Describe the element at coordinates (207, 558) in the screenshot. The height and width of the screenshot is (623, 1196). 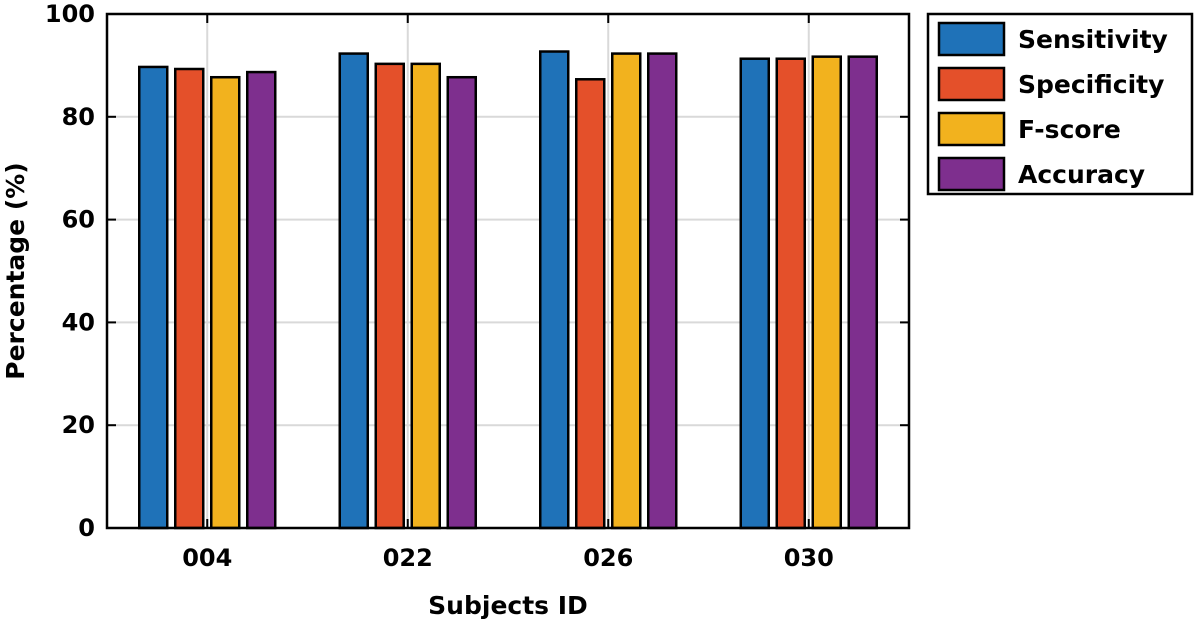
I see `x-tick-label: 004` at that location.